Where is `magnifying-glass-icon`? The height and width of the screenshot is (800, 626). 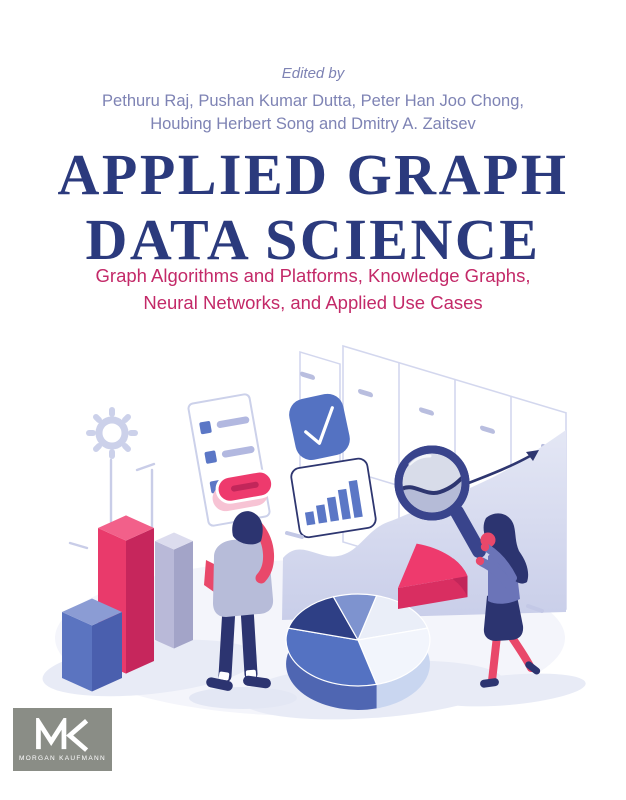 magnifying-glass-icon is located at coordinates (440, 501).